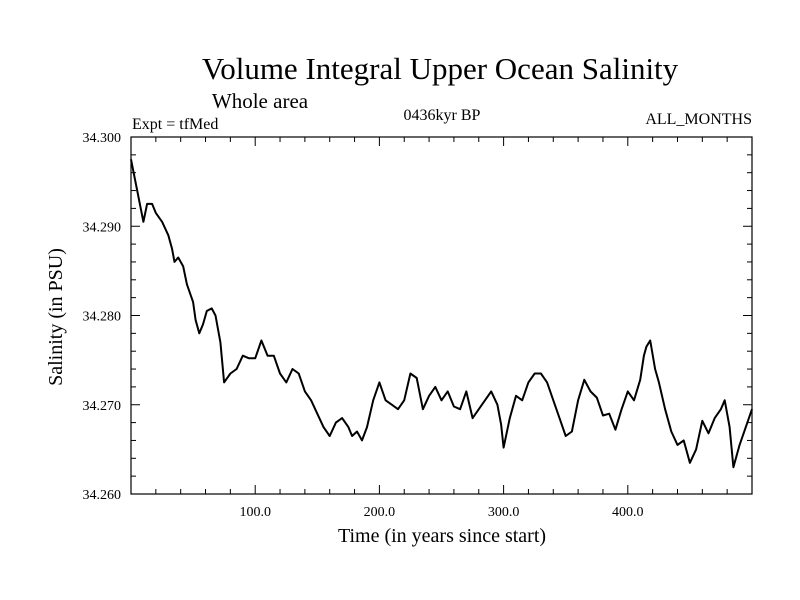  What do you see at coordinates (102, 317) in the screenshot?
I see `y-tick-label: 34.280` at bounding box center [102, 317].